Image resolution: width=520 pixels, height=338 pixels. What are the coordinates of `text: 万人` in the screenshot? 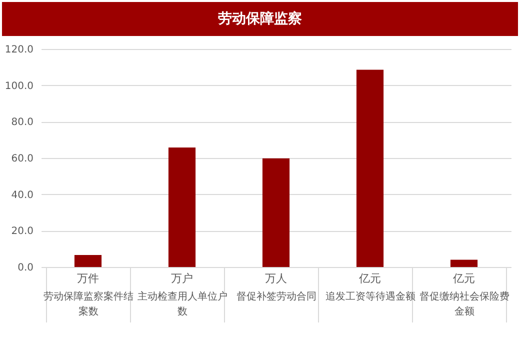 It's located at (276, 278).